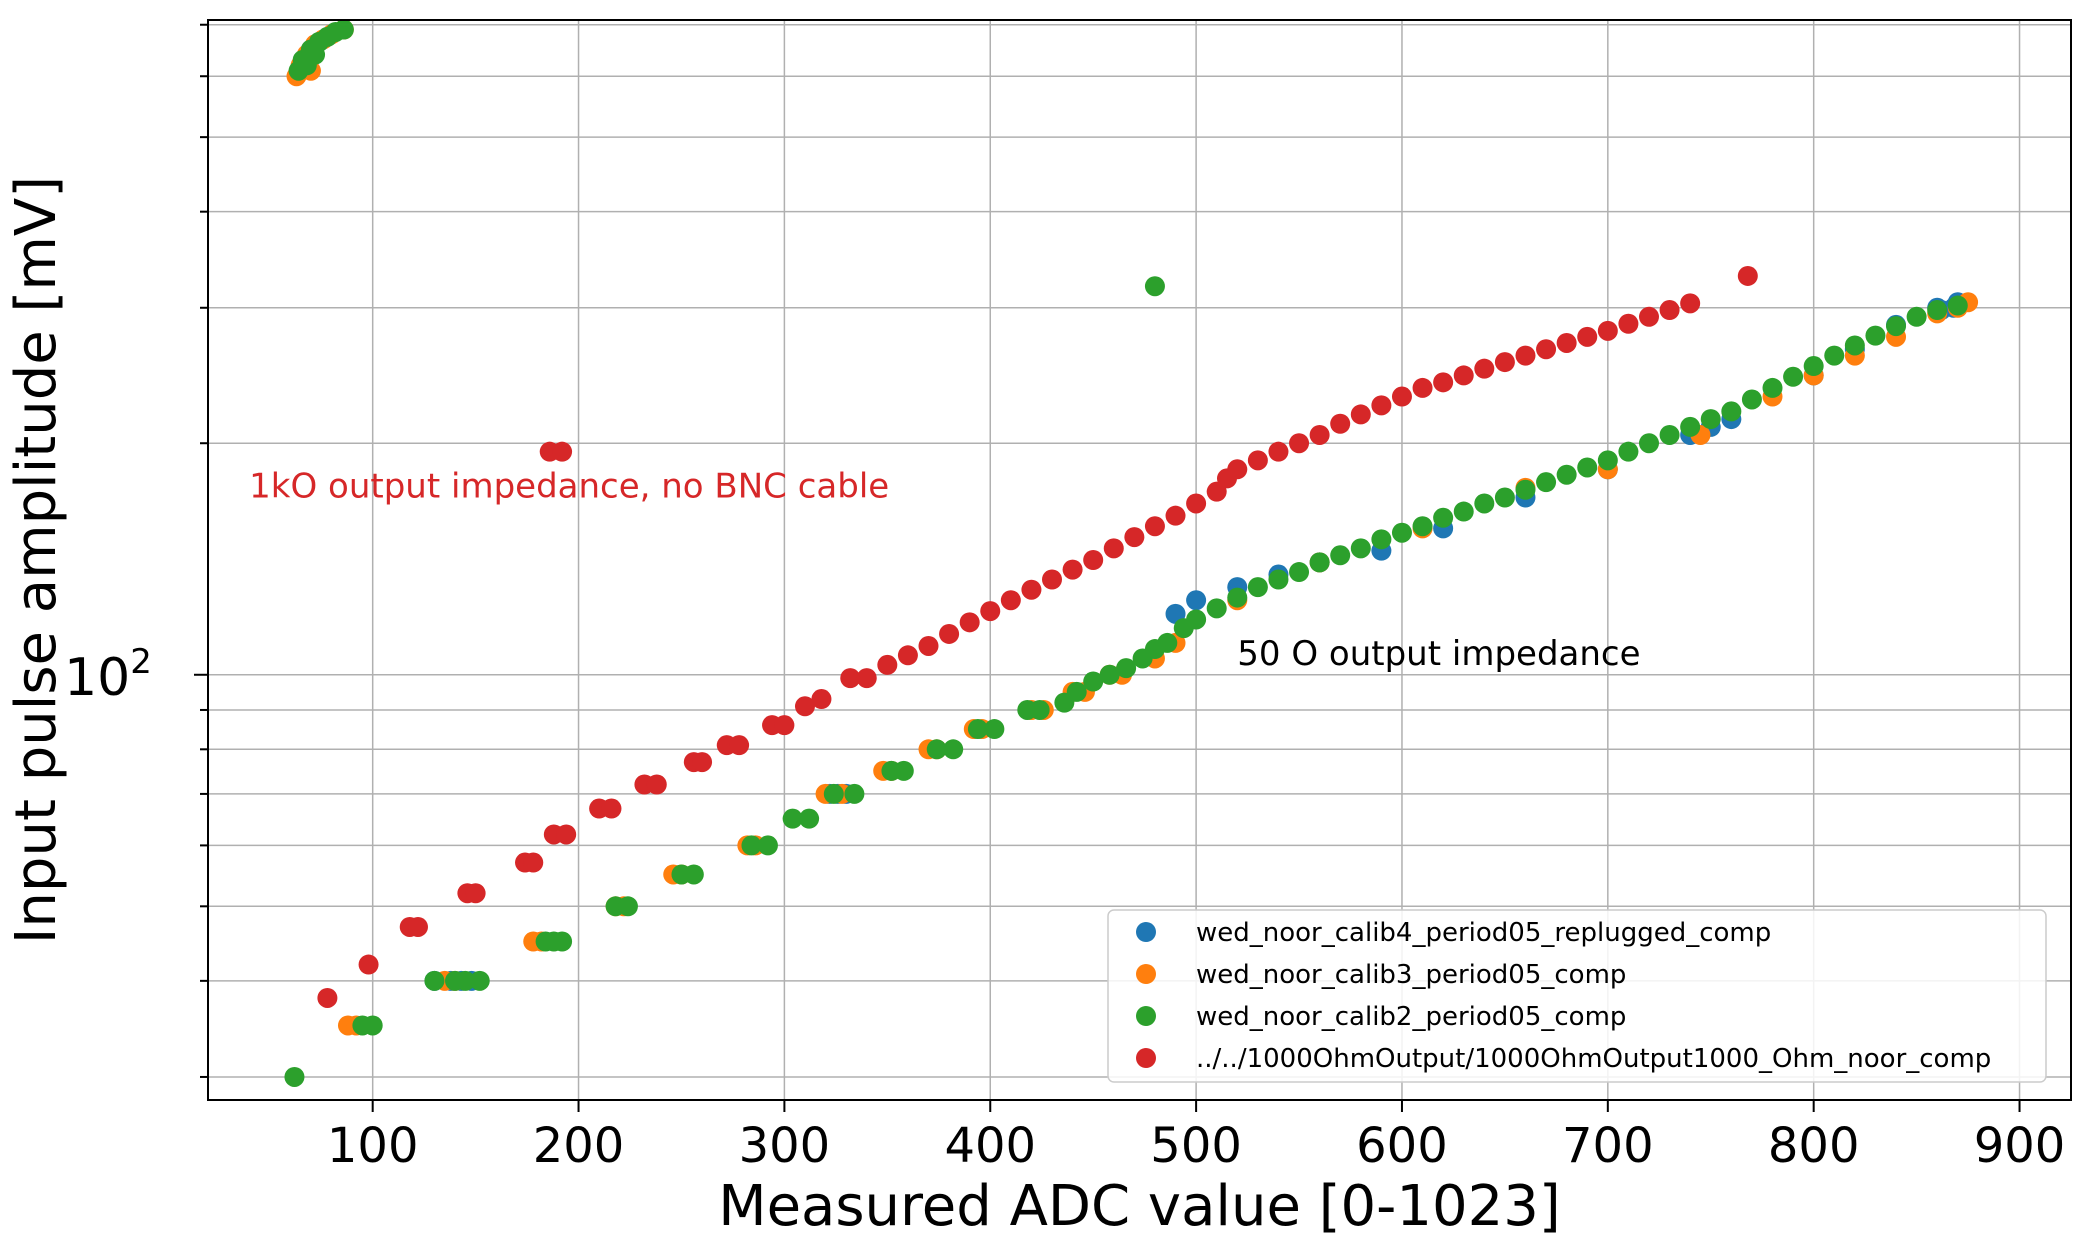  I want to click on y-tick-label-exponent: 2, so click(141, 662).